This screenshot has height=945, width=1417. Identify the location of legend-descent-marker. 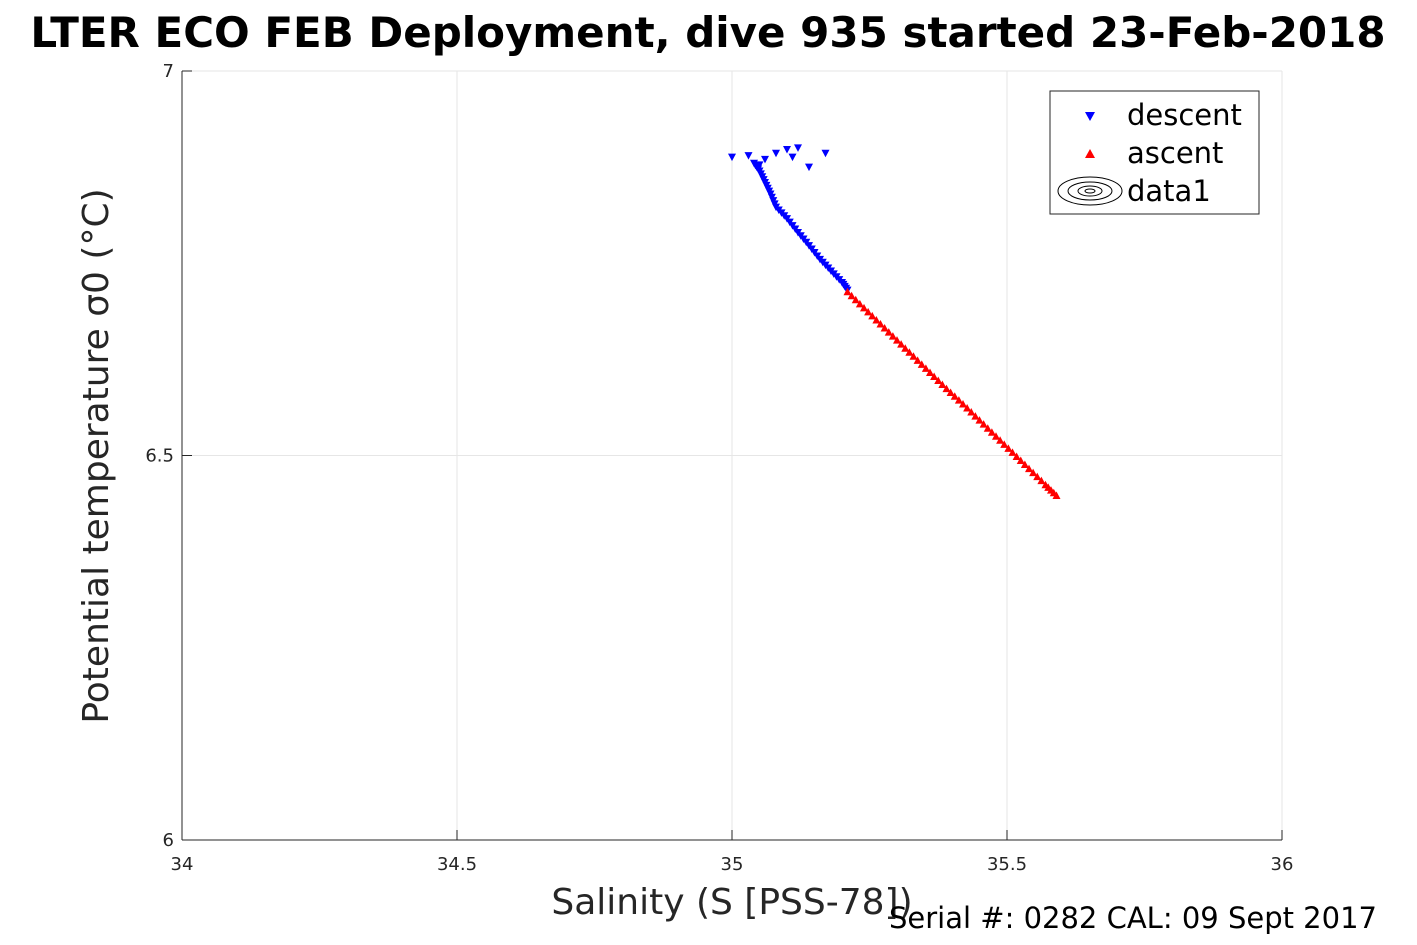
(1090, 116).